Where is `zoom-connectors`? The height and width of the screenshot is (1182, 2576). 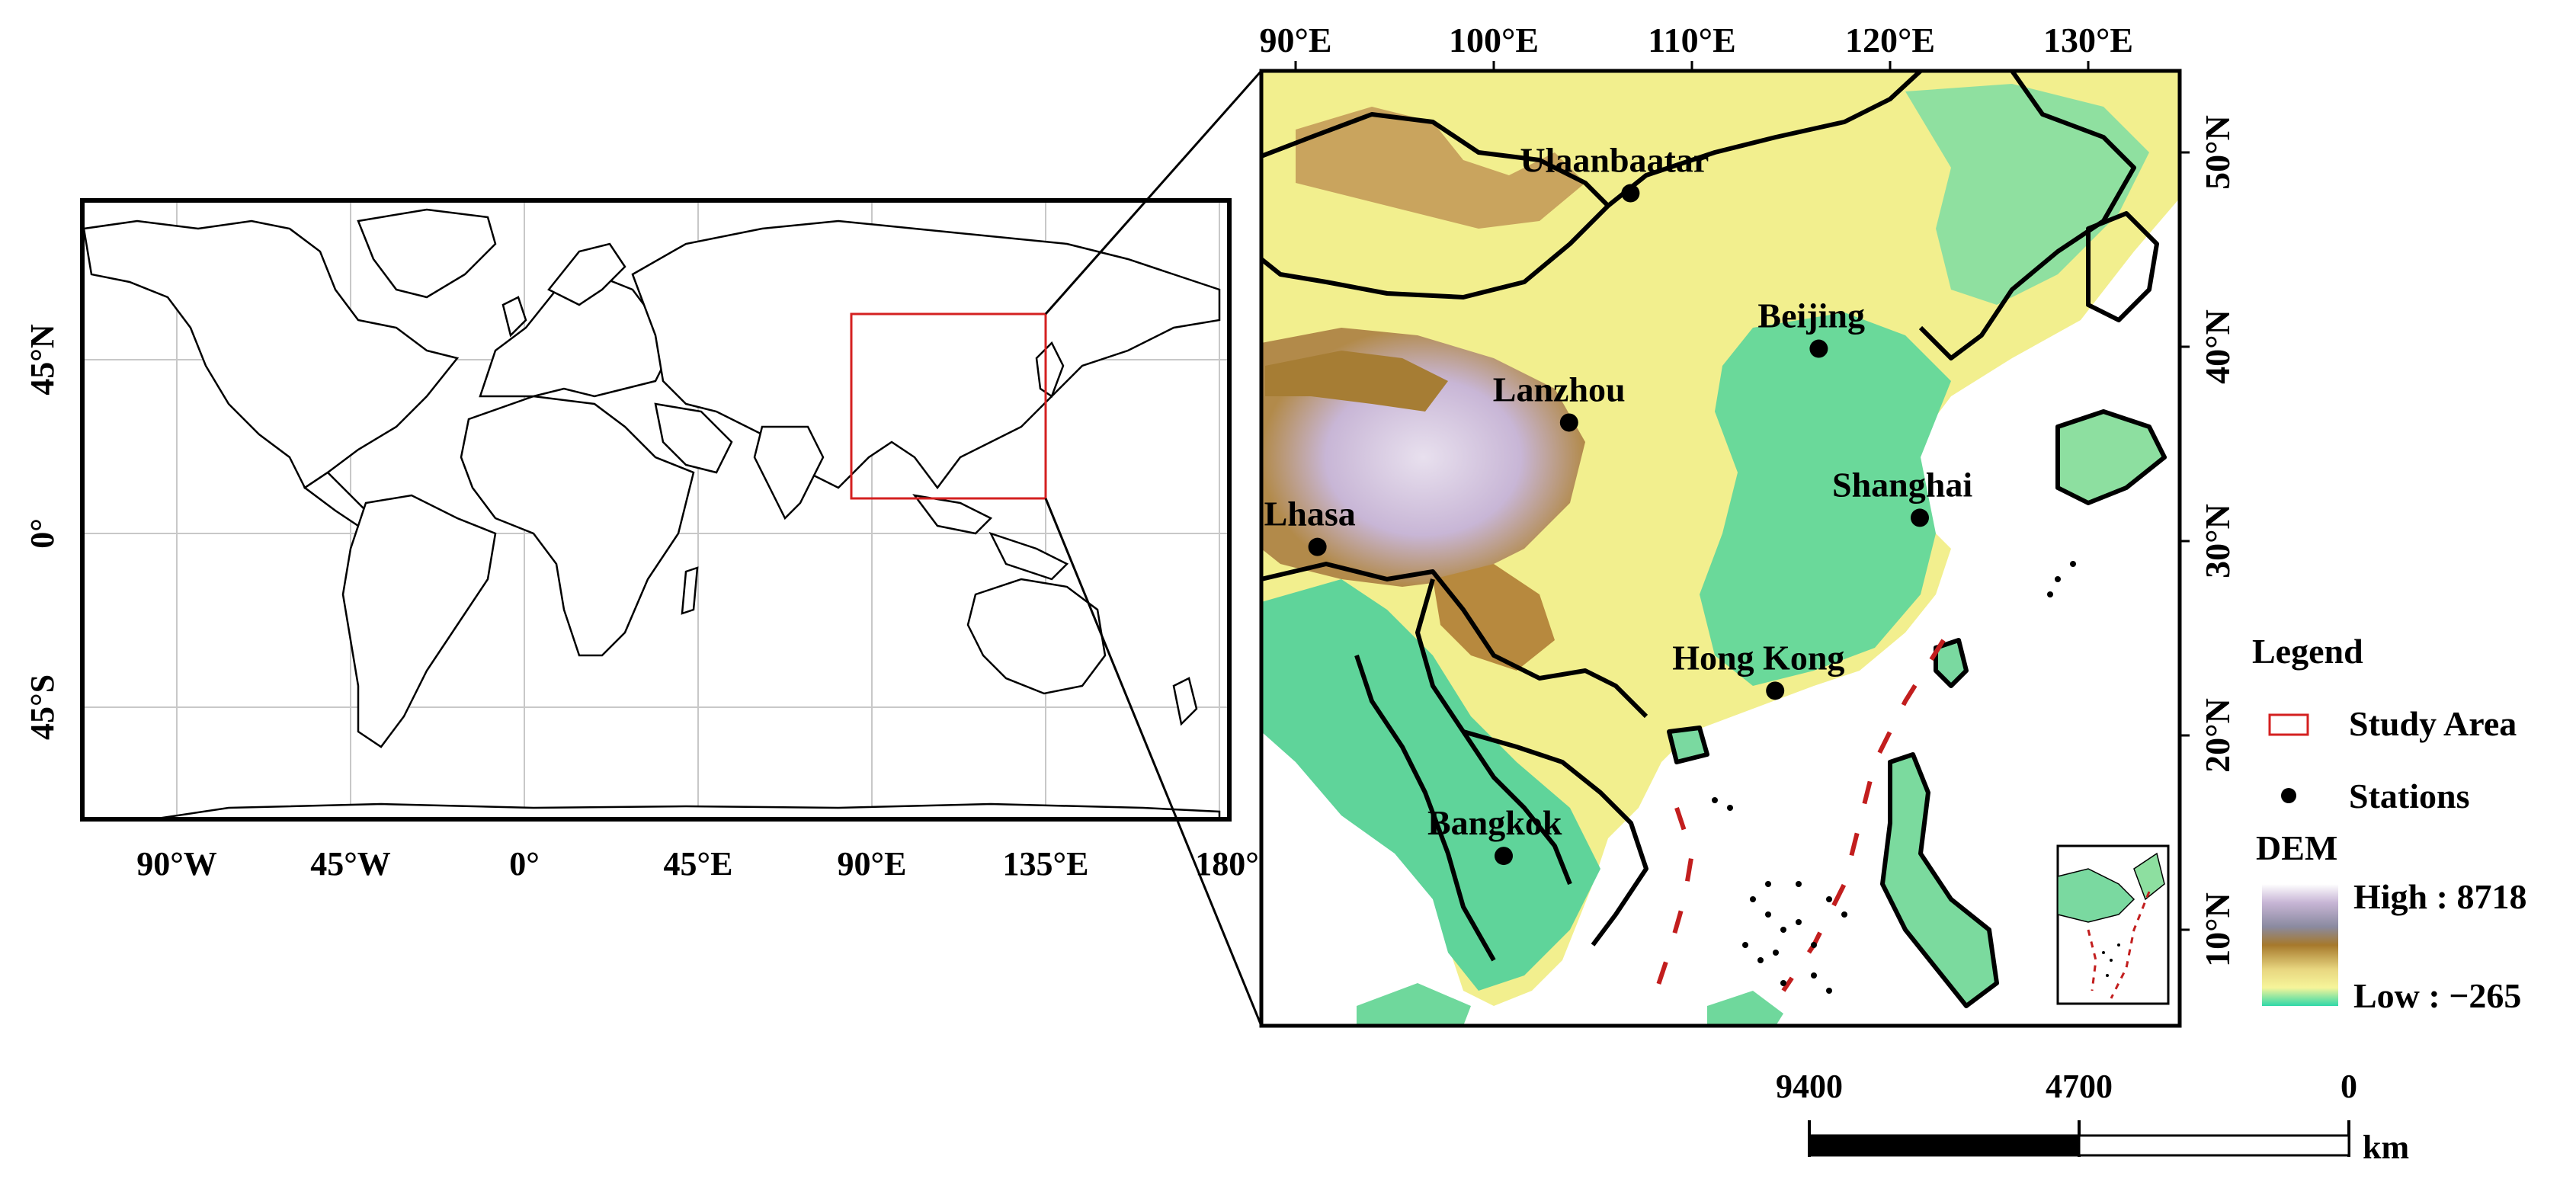
zoom-connectors is located at coordinates (1153, 548).